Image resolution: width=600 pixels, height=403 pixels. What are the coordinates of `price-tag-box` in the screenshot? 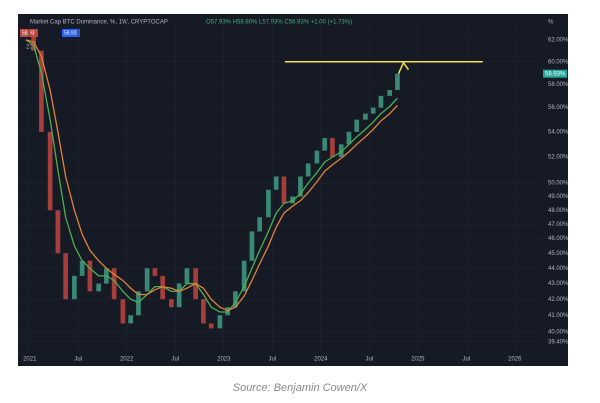 It's located at (555, 73).